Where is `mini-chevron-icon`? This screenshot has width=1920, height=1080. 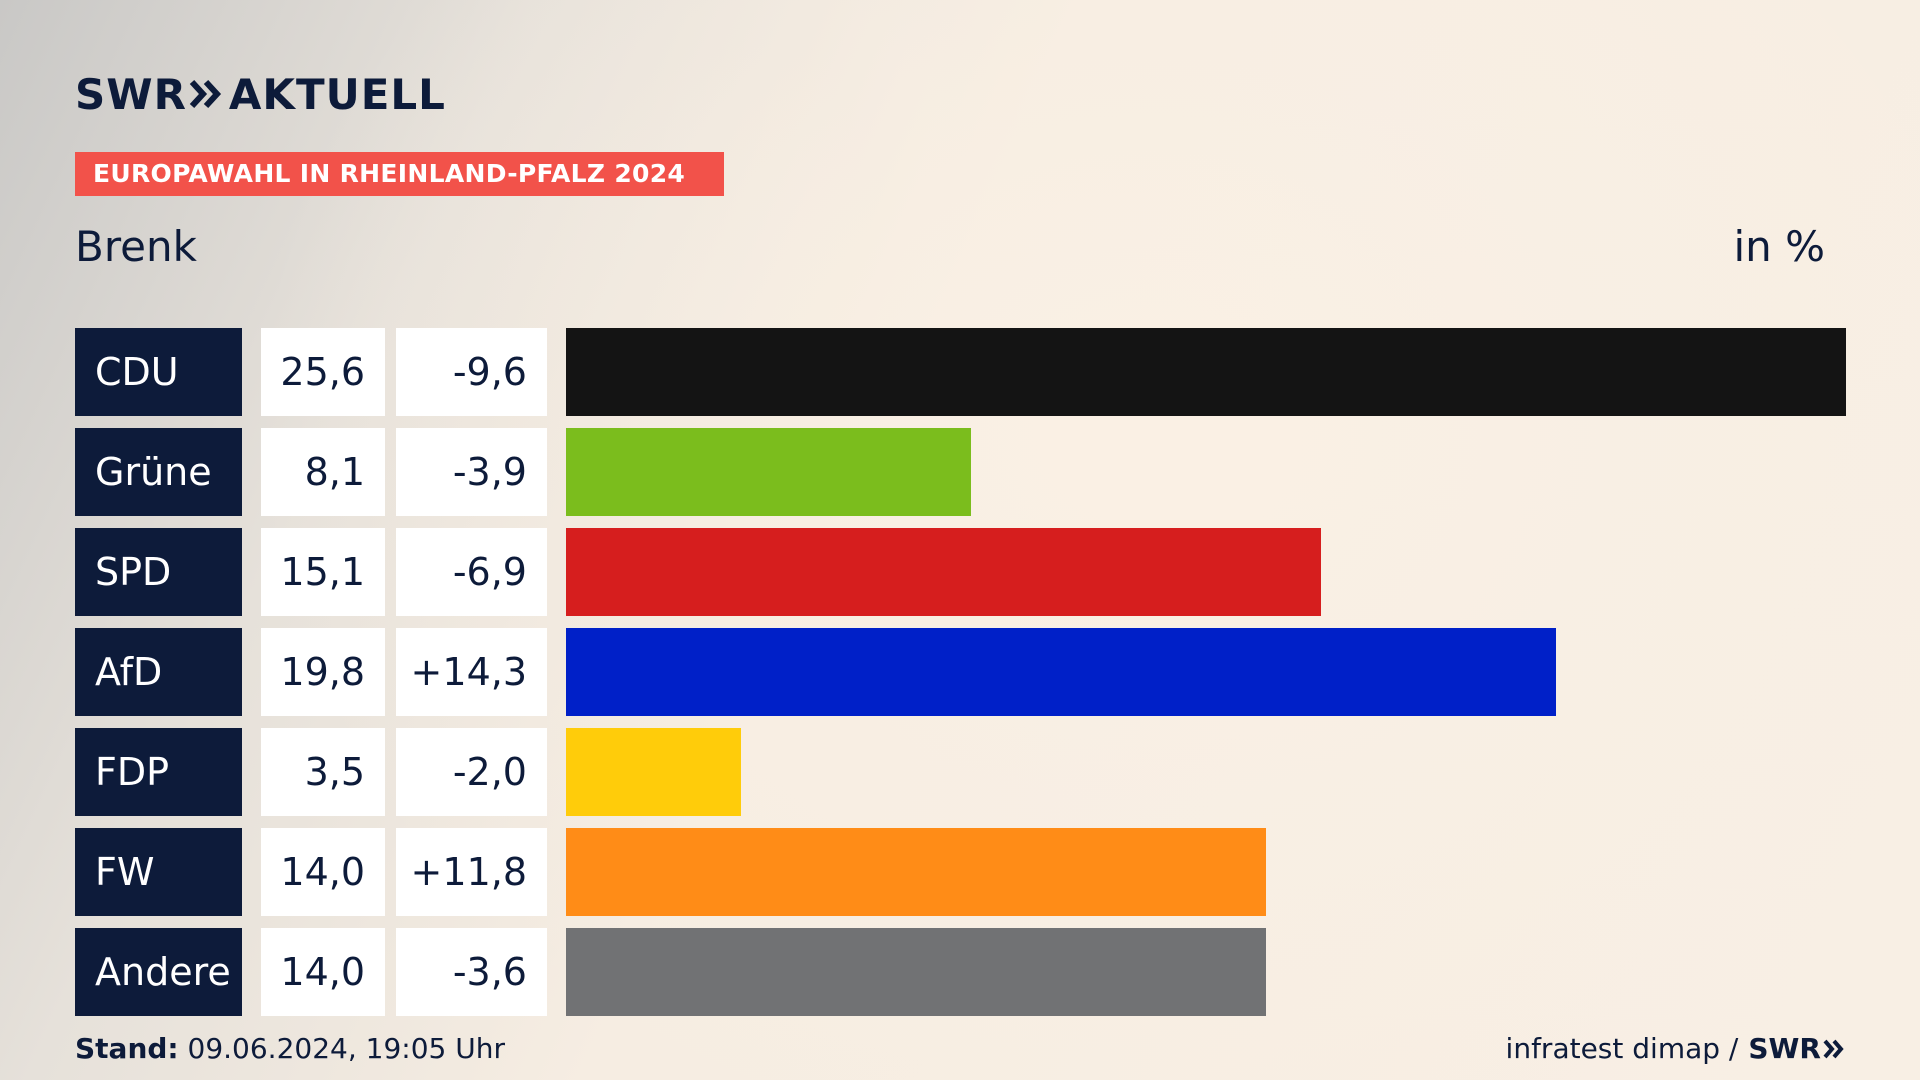 mini-chevron-icon is located at coordinates (1833, 1048).